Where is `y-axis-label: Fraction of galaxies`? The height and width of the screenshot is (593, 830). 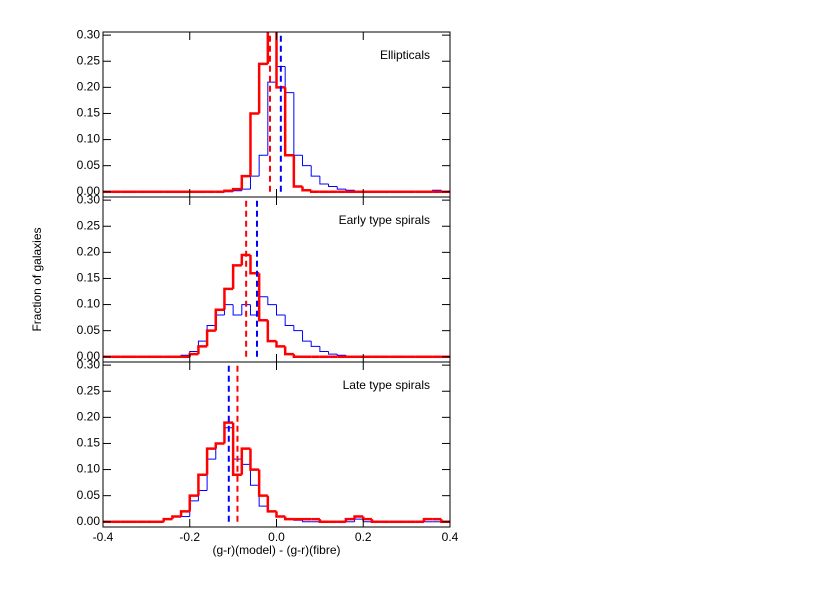 y-axis-label: Fraction of galaxies is located at coordinates (37, 279).